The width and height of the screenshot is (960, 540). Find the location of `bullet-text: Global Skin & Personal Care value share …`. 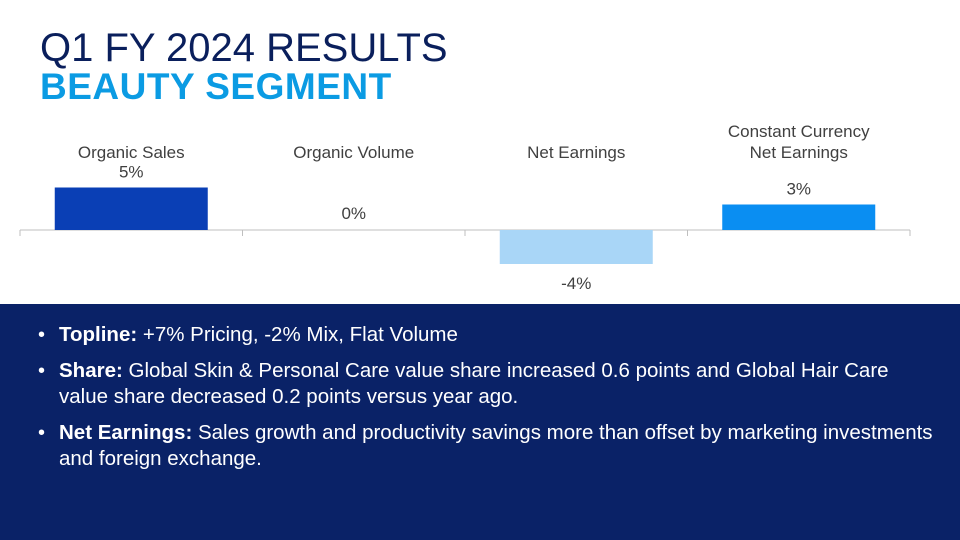

bullet-text: Global Skin & Personal Care value share … is located at coordinates (474, 383).